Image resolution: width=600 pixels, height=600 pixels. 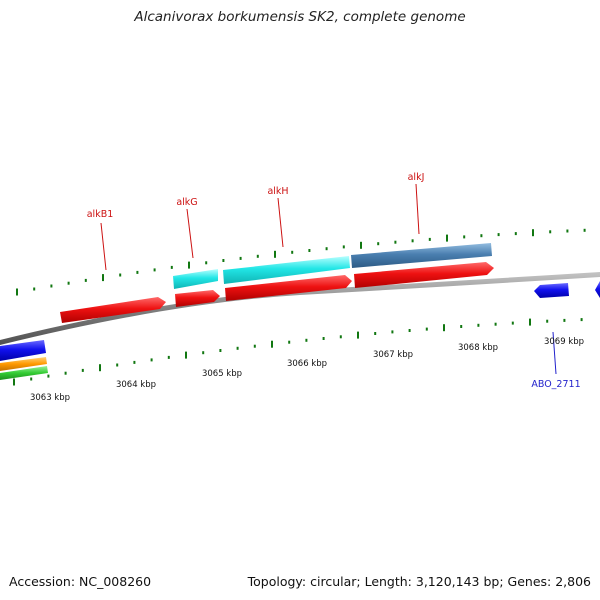 What do you see at coordinates (222, 374) in the screenshot?
I see `scale-label-3065: 3065 kbp` at bounding box center [222, 374].